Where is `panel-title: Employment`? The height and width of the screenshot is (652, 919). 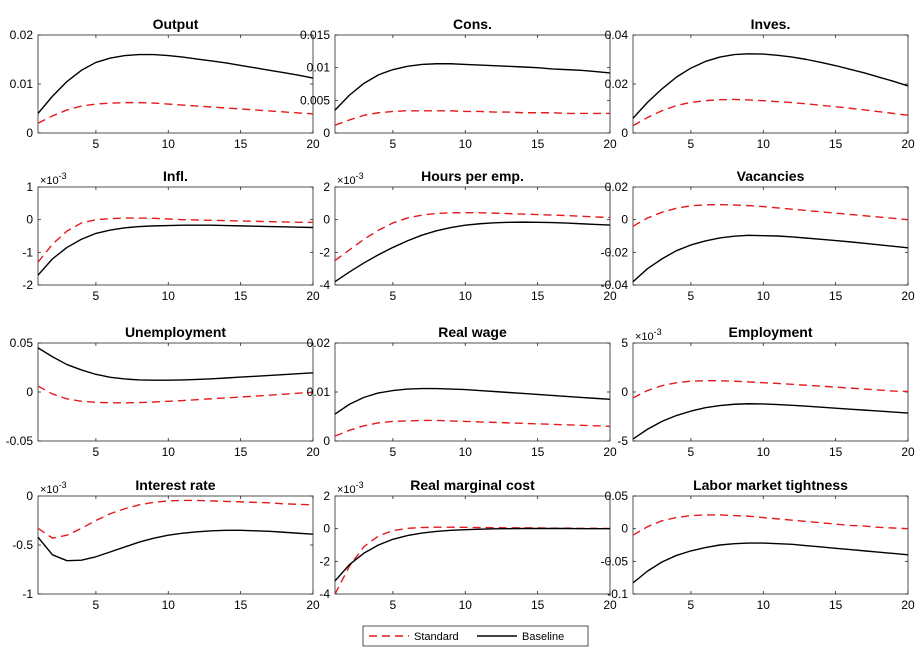
panel-title: Employment is located at coordinates (770, 332).